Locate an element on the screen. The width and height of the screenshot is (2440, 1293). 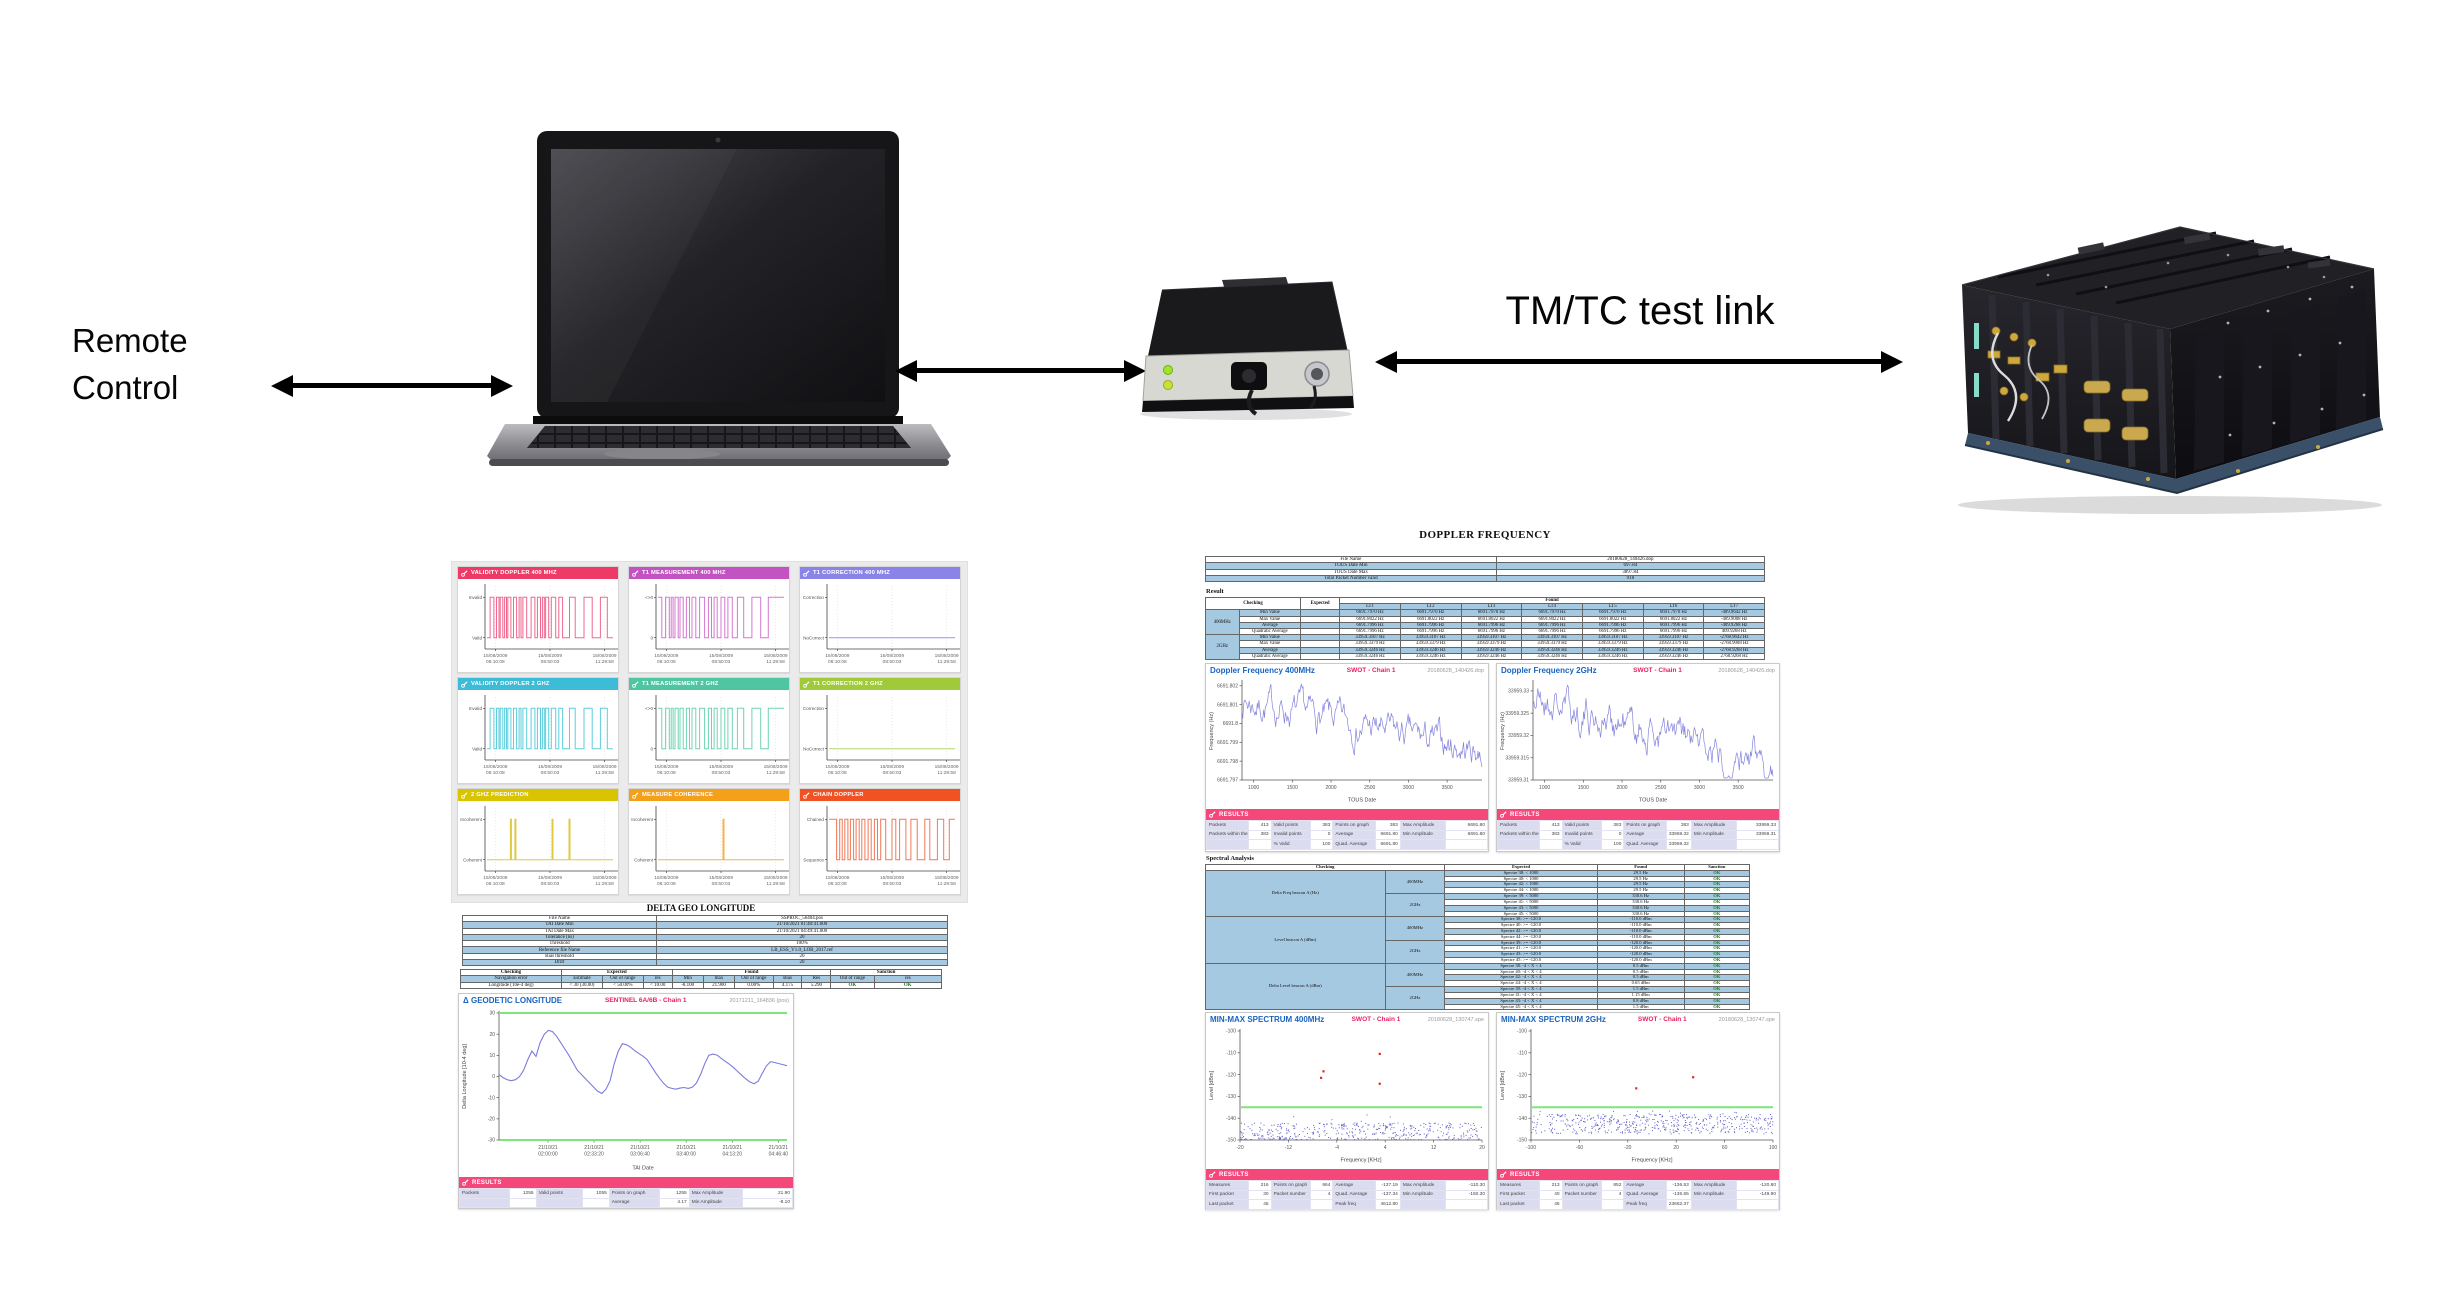
svg-text: -150 is located at coordinates (1522, 1141).